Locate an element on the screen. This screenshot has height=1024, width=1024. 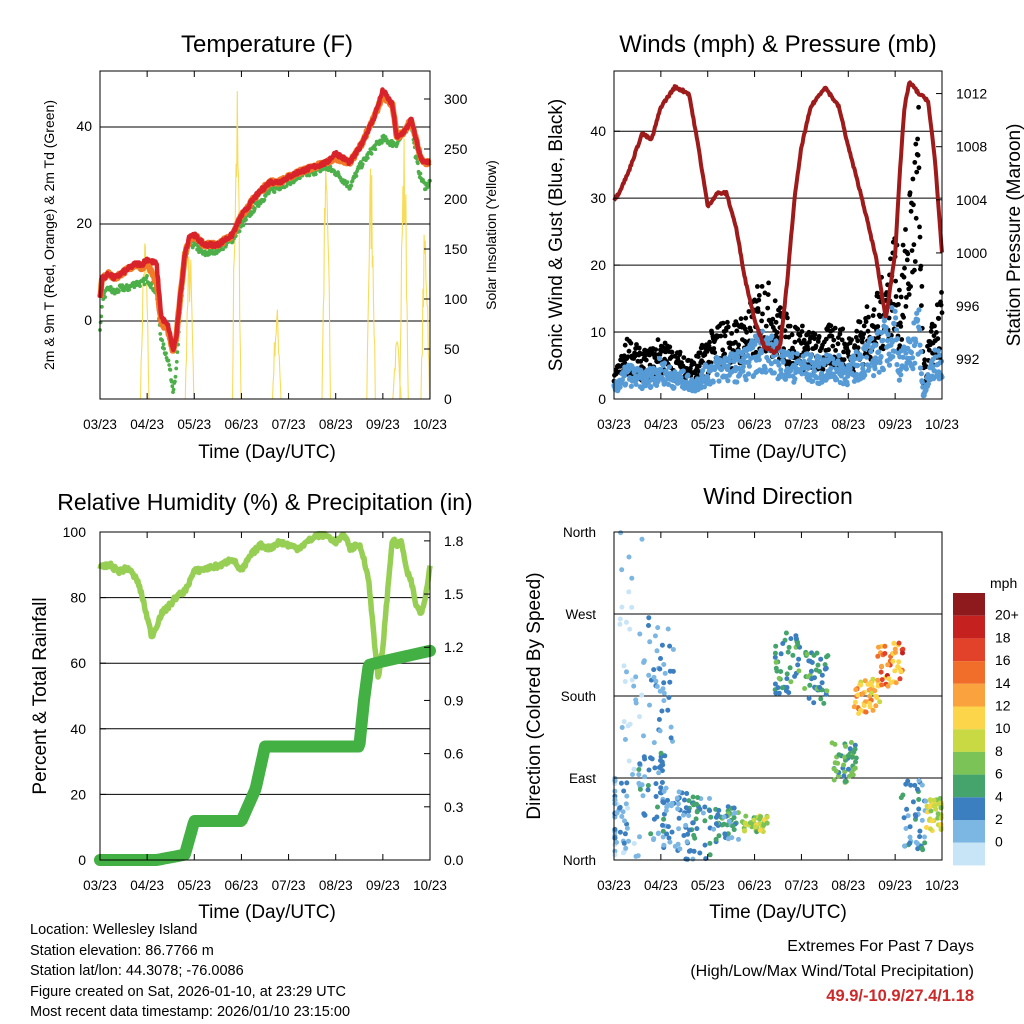
temp-x-axis: 03/23 04/23 05/23 06/23 07/23 08/23 09/23 10/23 is located at coordinates (265, 251).